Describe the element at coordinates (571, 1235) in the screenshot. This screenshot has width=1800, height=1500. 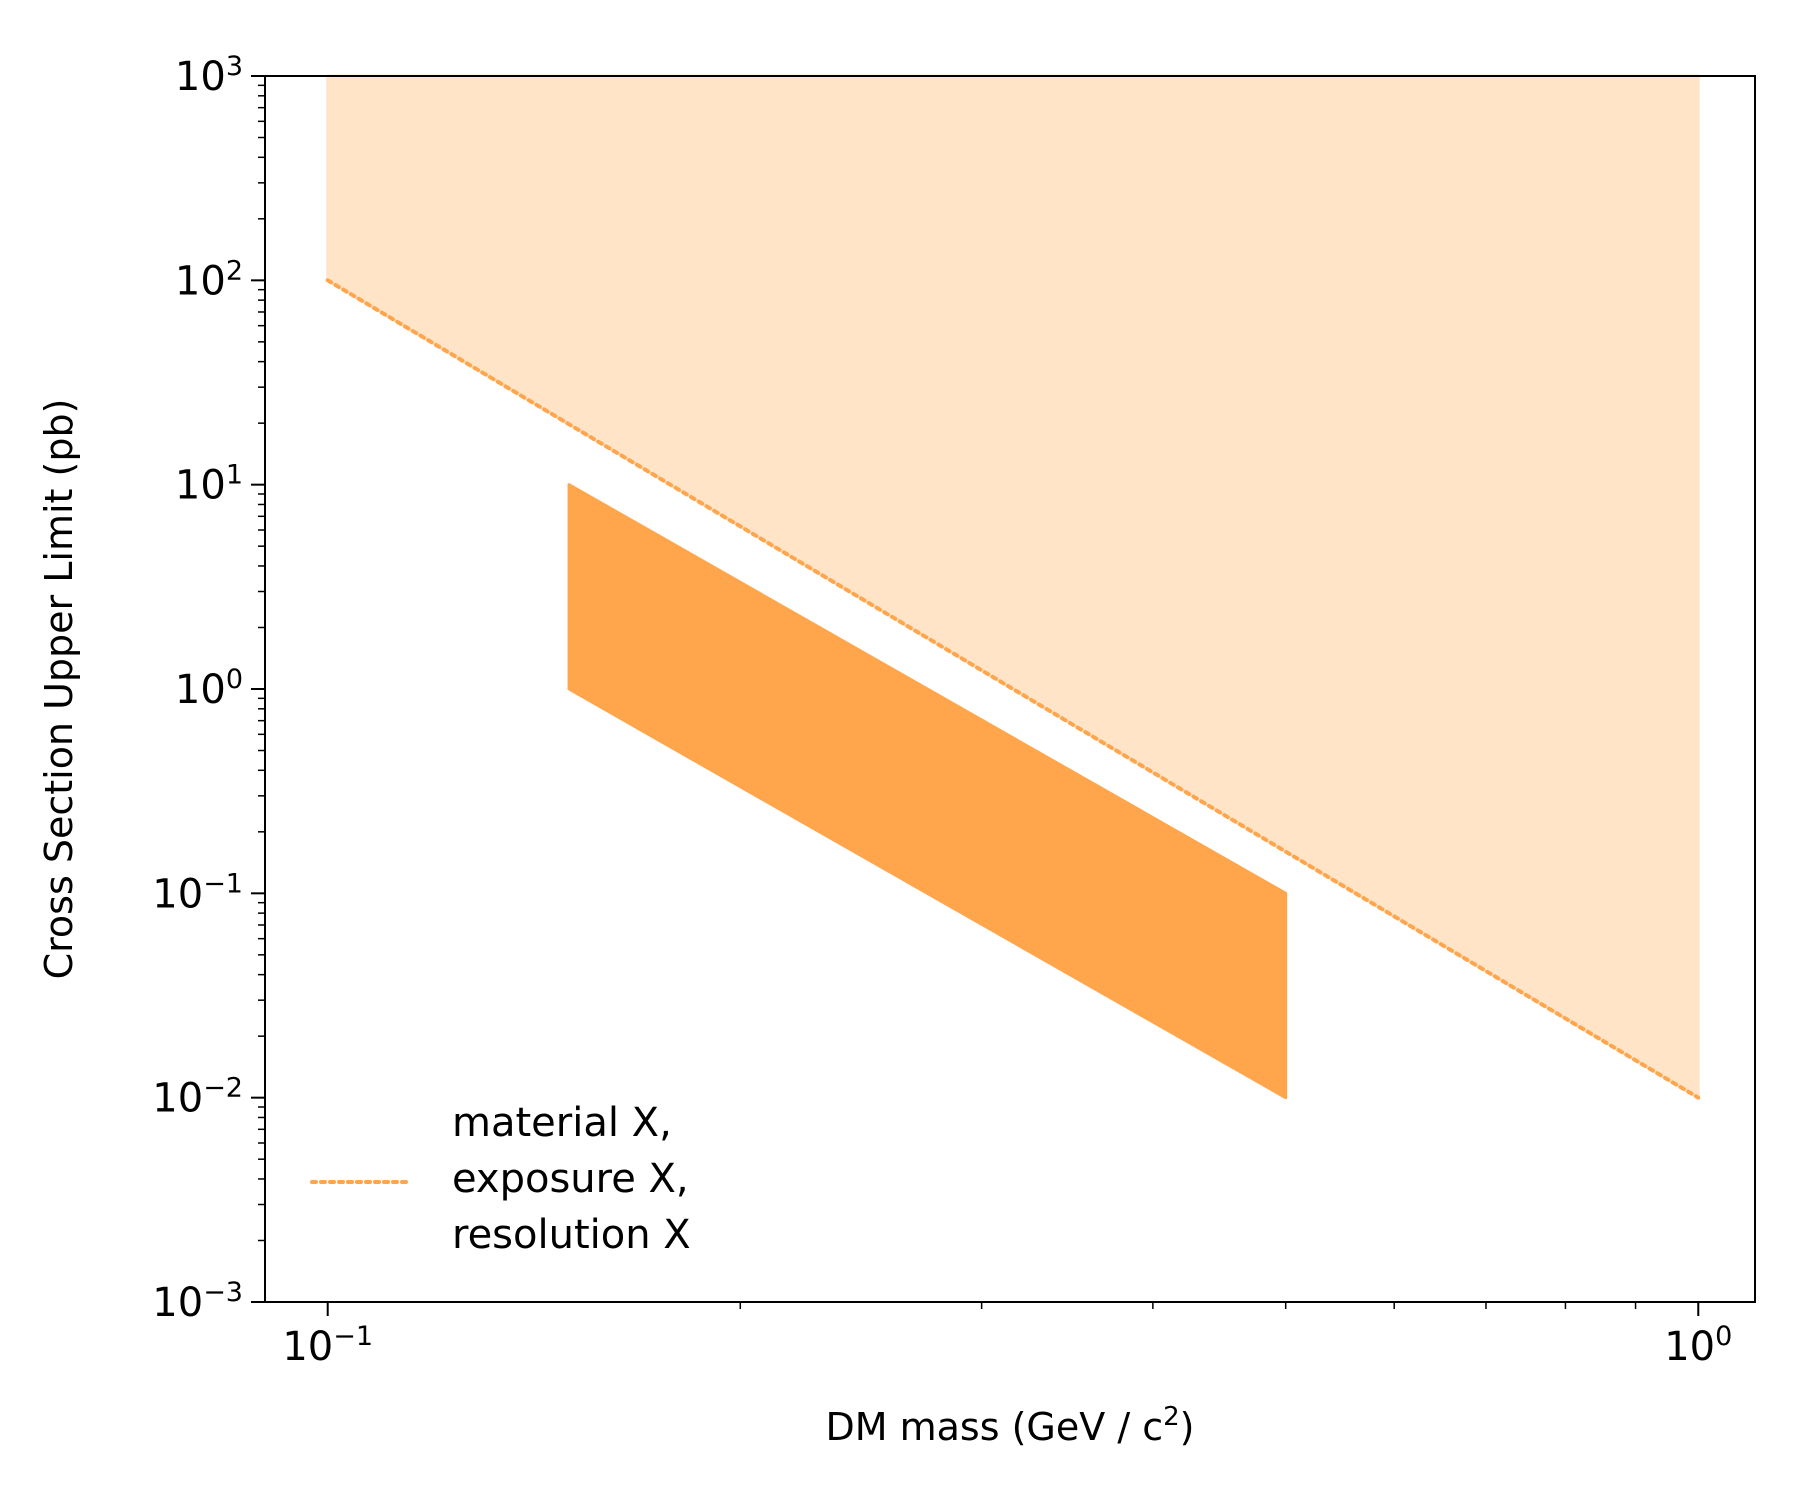
I see `legend-label-line-3: resolution X` at that location.